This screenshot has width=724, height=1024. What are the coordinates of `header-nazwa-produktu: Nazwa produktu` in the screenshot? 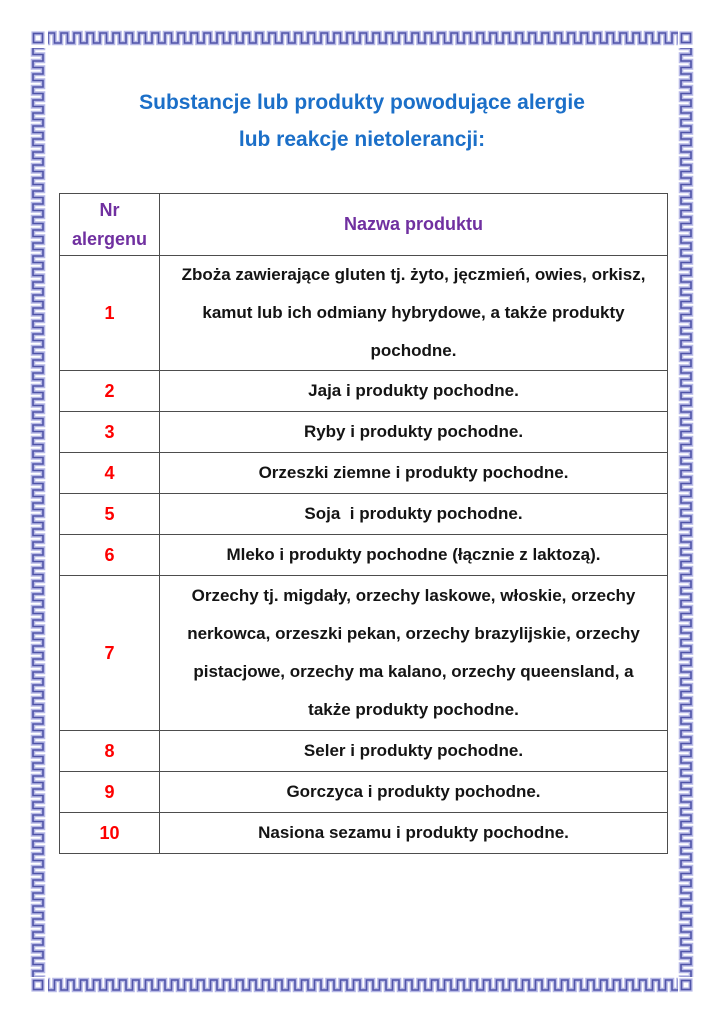 It's located at (413, 224).